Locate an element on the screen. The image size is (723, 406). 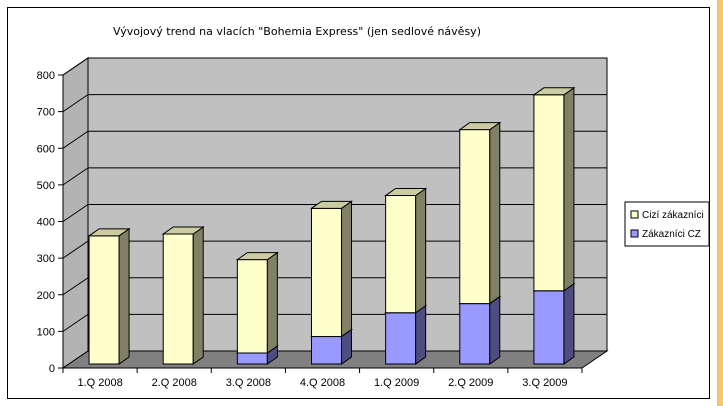
y-tick-label: 400 is located at coordinates (46, 223).